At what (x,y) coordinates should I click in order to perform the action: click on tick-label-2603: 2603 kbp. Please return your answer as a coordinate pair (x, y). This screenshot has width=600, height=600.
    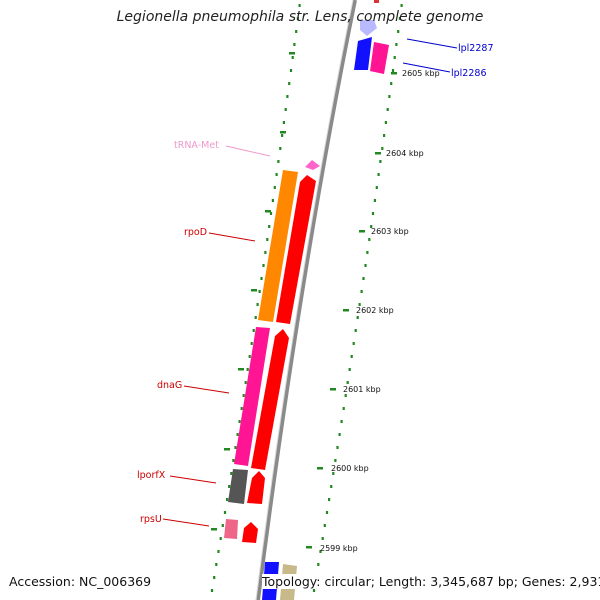
    Looking at the image, I should click on (390, 231).